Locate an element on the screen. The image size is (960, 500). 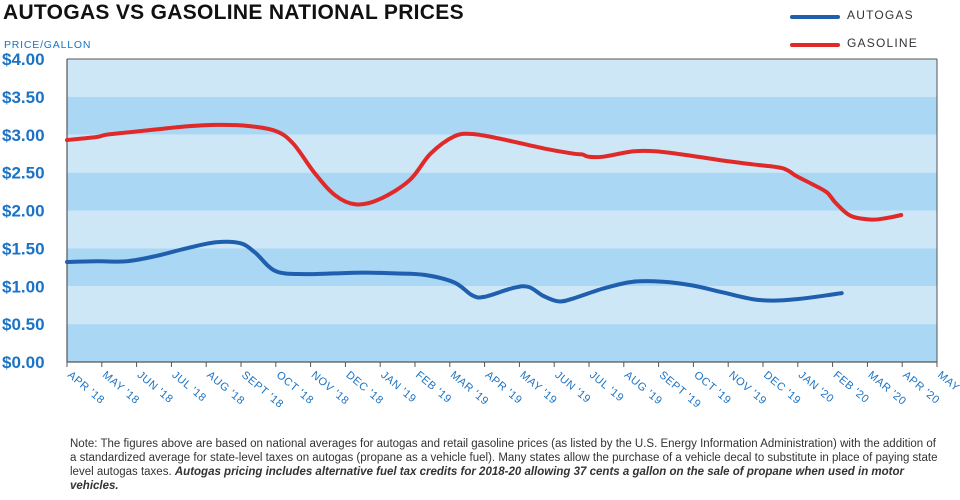
x-tick-label: APR '20 is located at coordinates (921, 388).